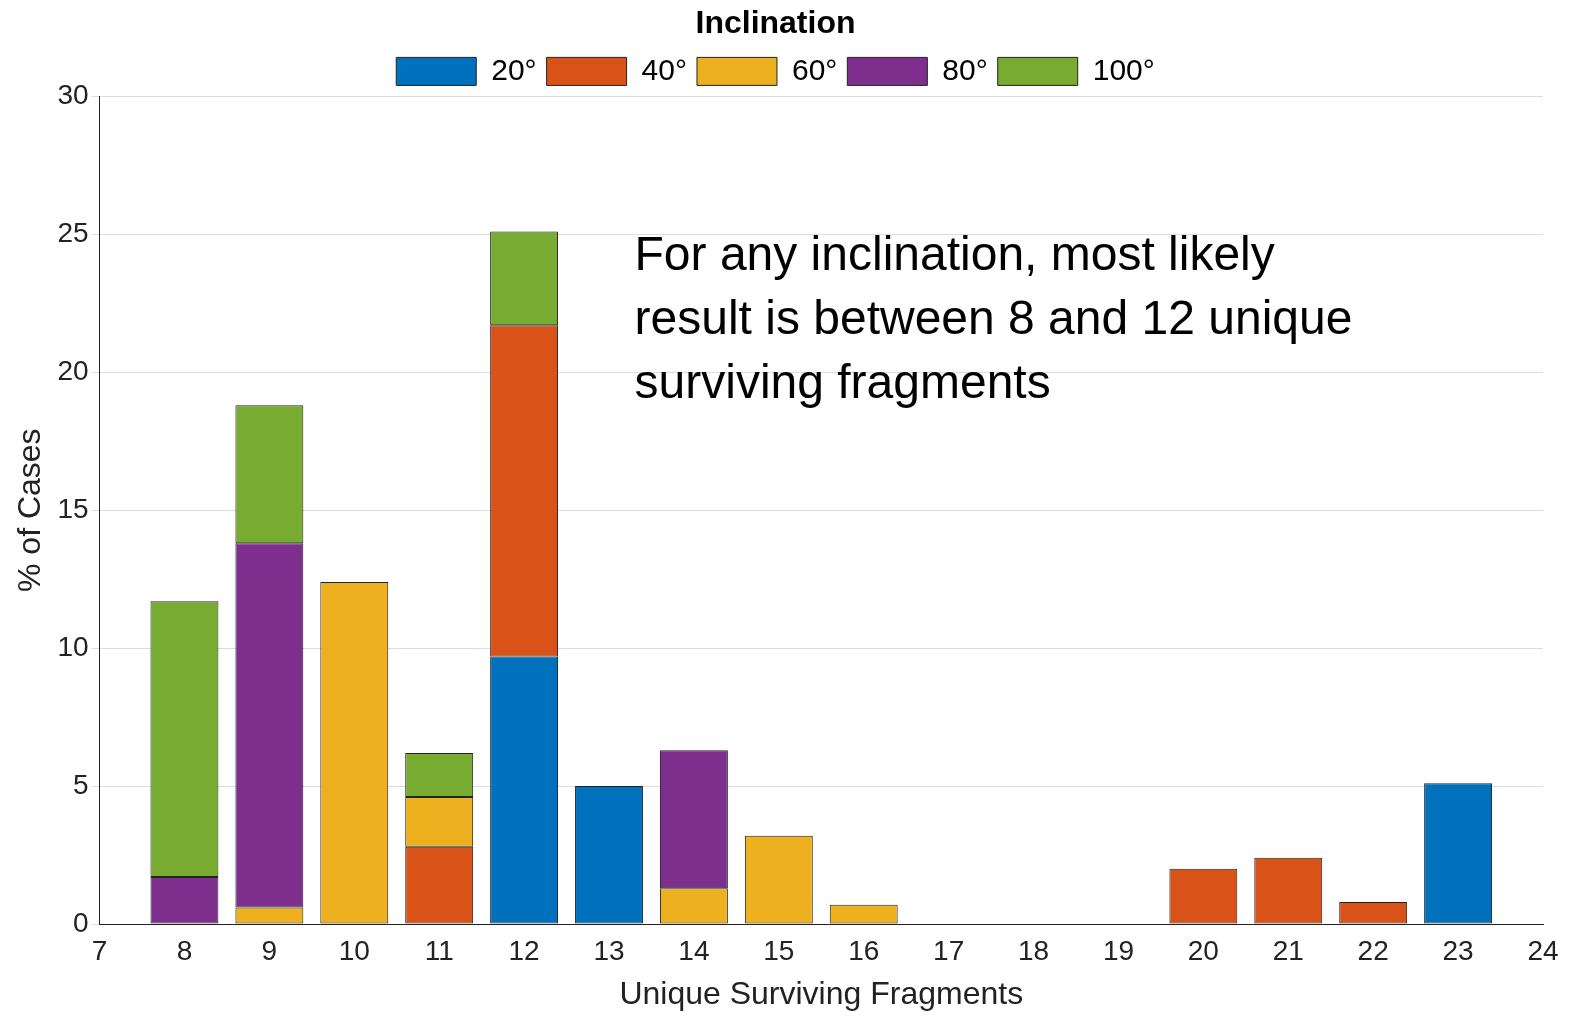 The height and width of the screenshot is (1030, 1573). What do you see at coordinates (814, 69) in the screenshot?
I see `legend-label: 60°` at bounding box center [814, 69].